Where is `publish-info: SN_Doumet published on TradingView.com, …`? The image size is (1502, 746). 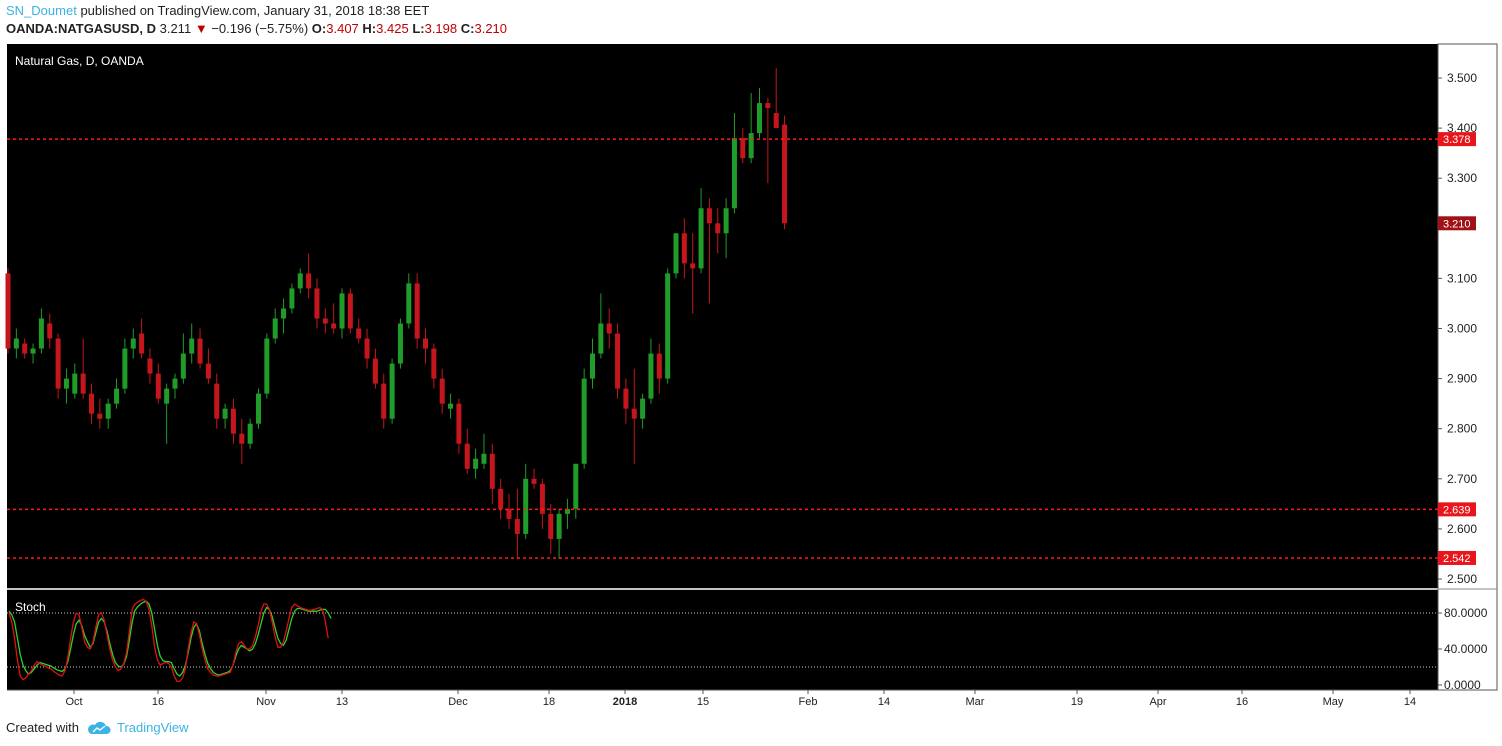
publish-info: SN_Doumet published on TradingView.com, … is located at coordinates (217, 10).